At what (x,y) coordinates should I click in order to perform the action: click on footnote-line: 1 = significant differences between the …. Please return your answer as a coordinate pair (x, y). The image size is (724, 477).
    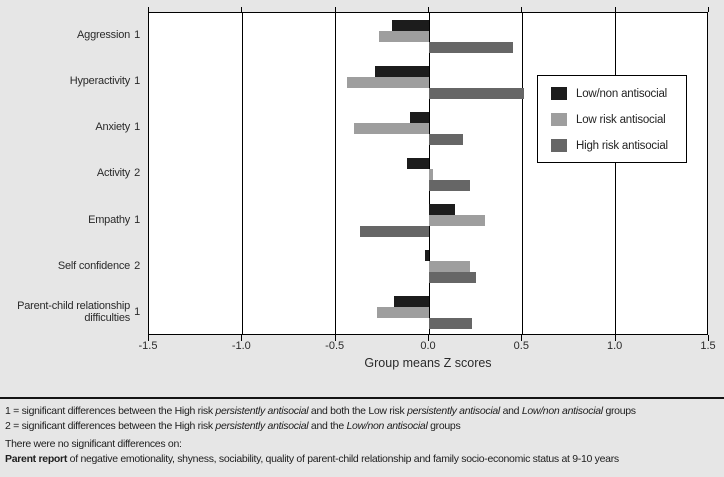
    Looking at the image, I should click on (363, 411).